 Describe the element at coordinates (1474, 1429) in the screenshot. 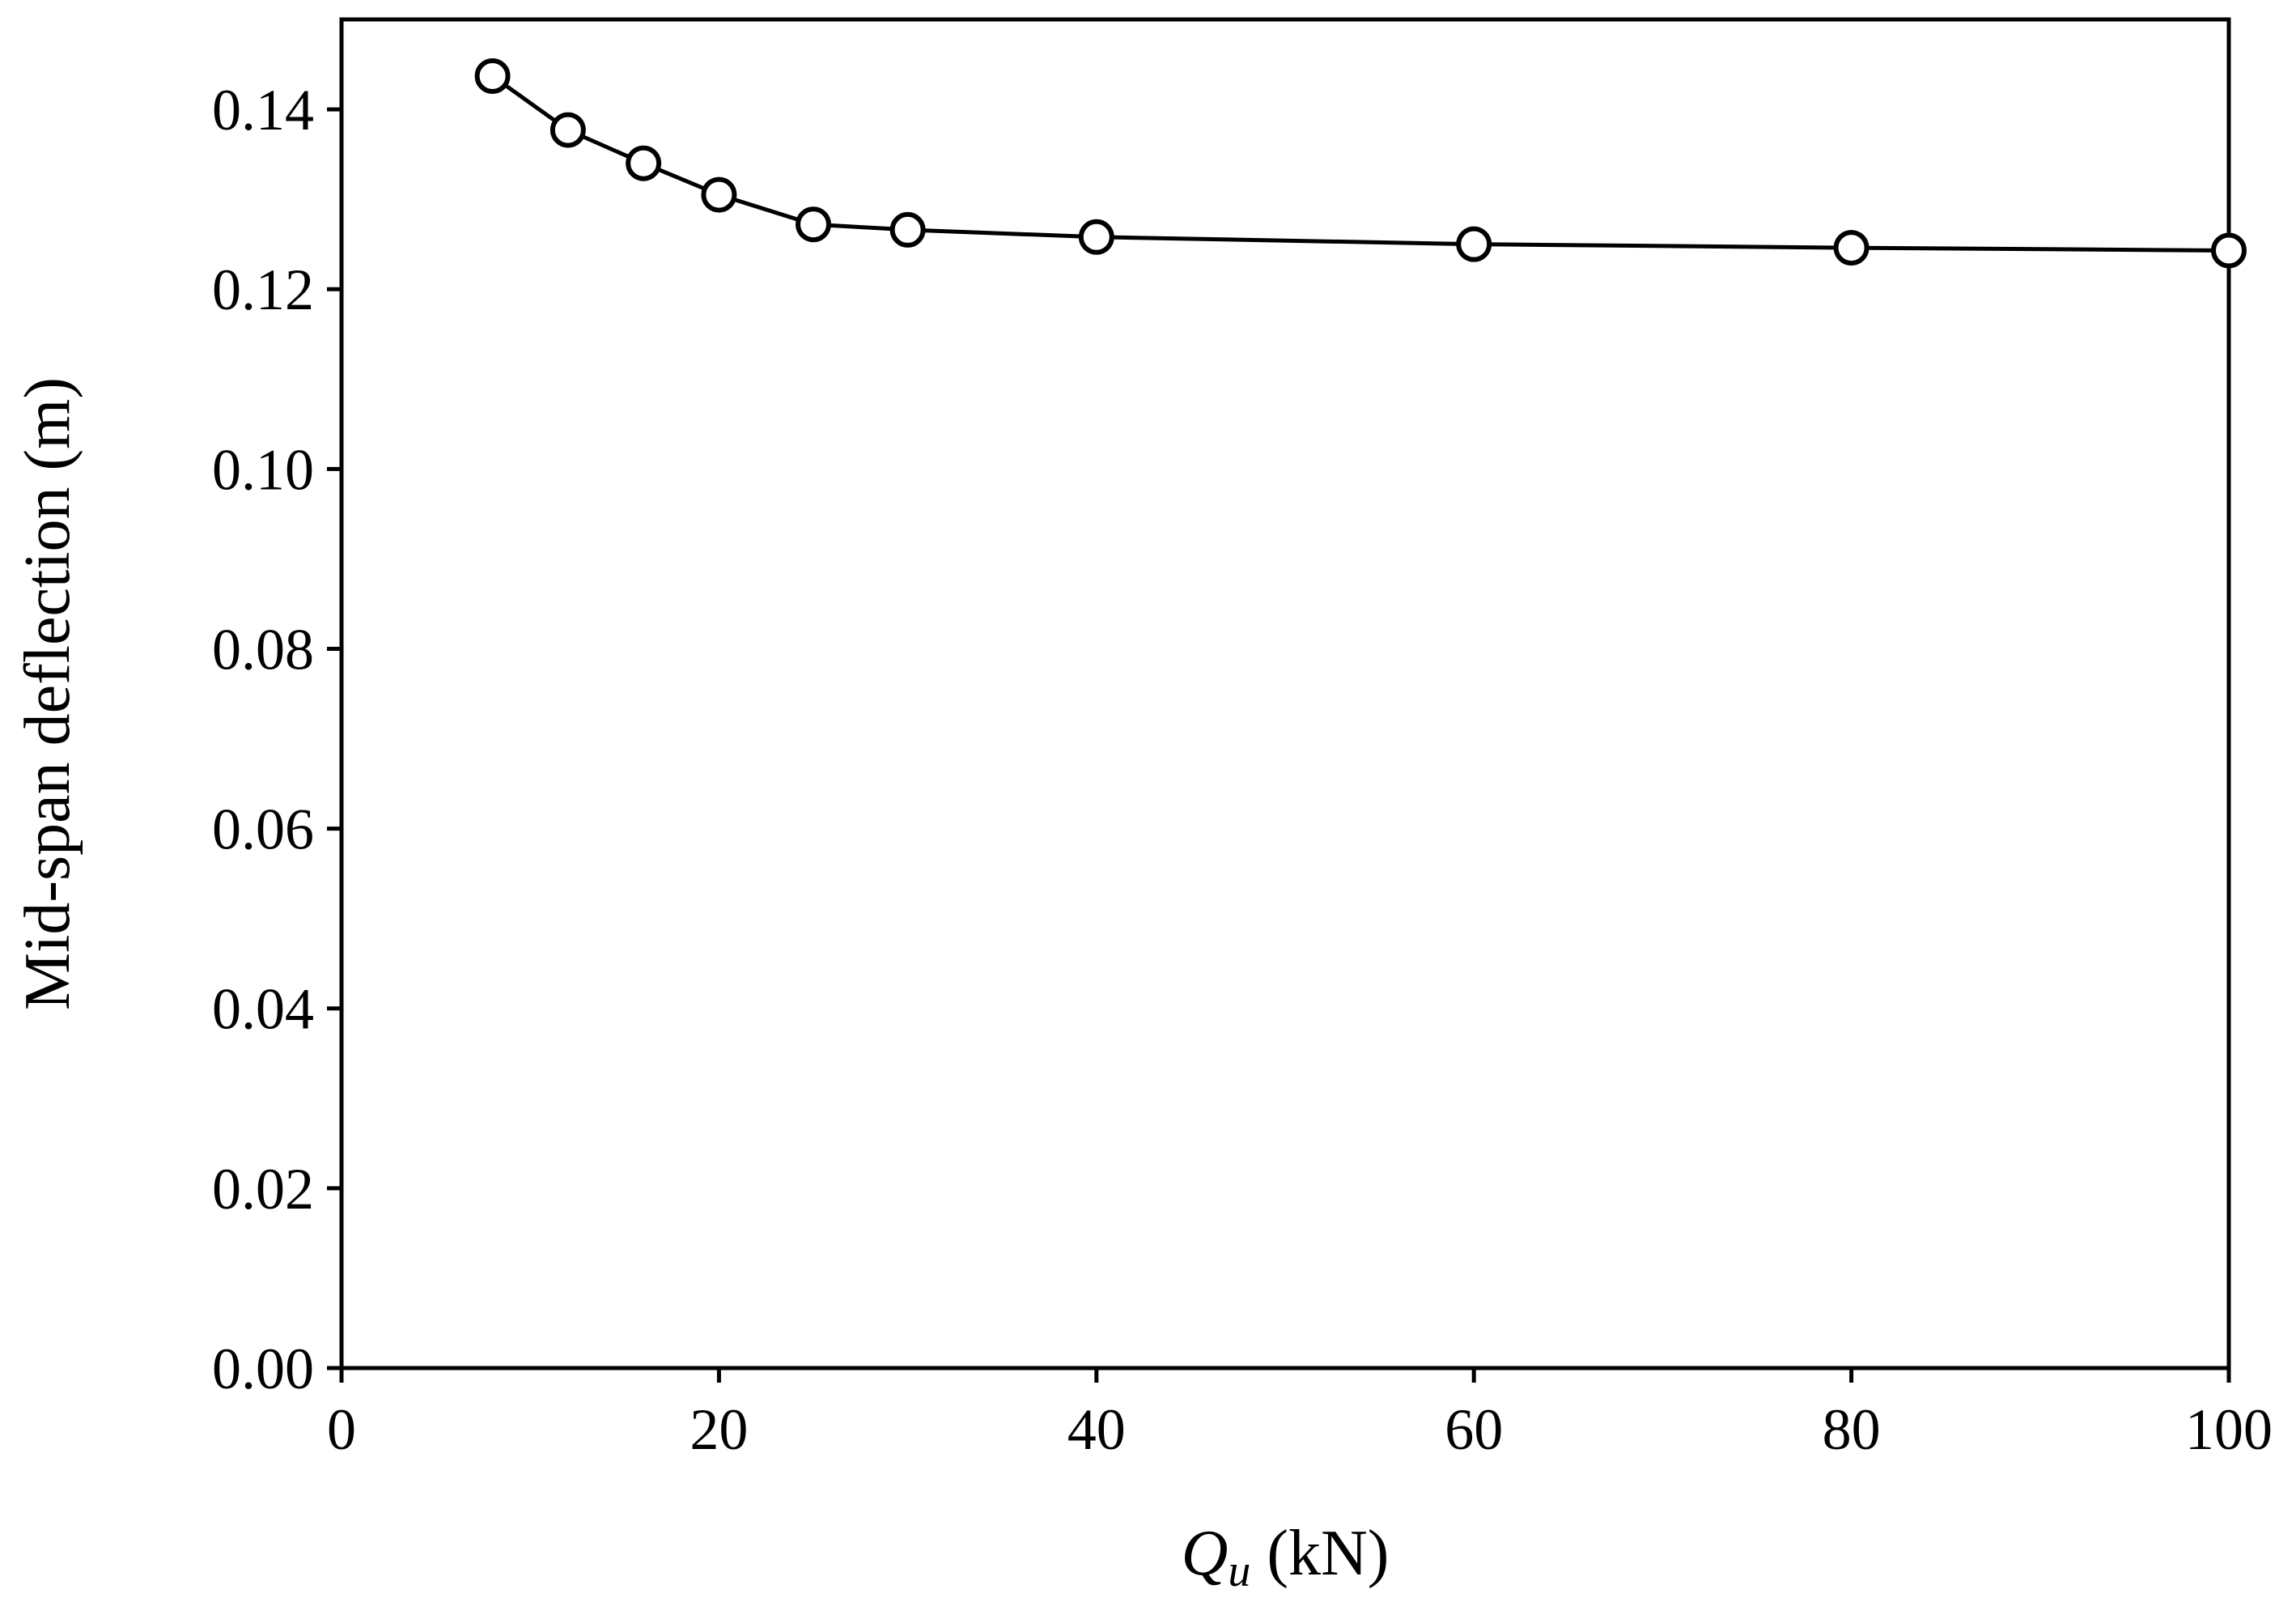

I see `x-tick-label: 60` at that location.